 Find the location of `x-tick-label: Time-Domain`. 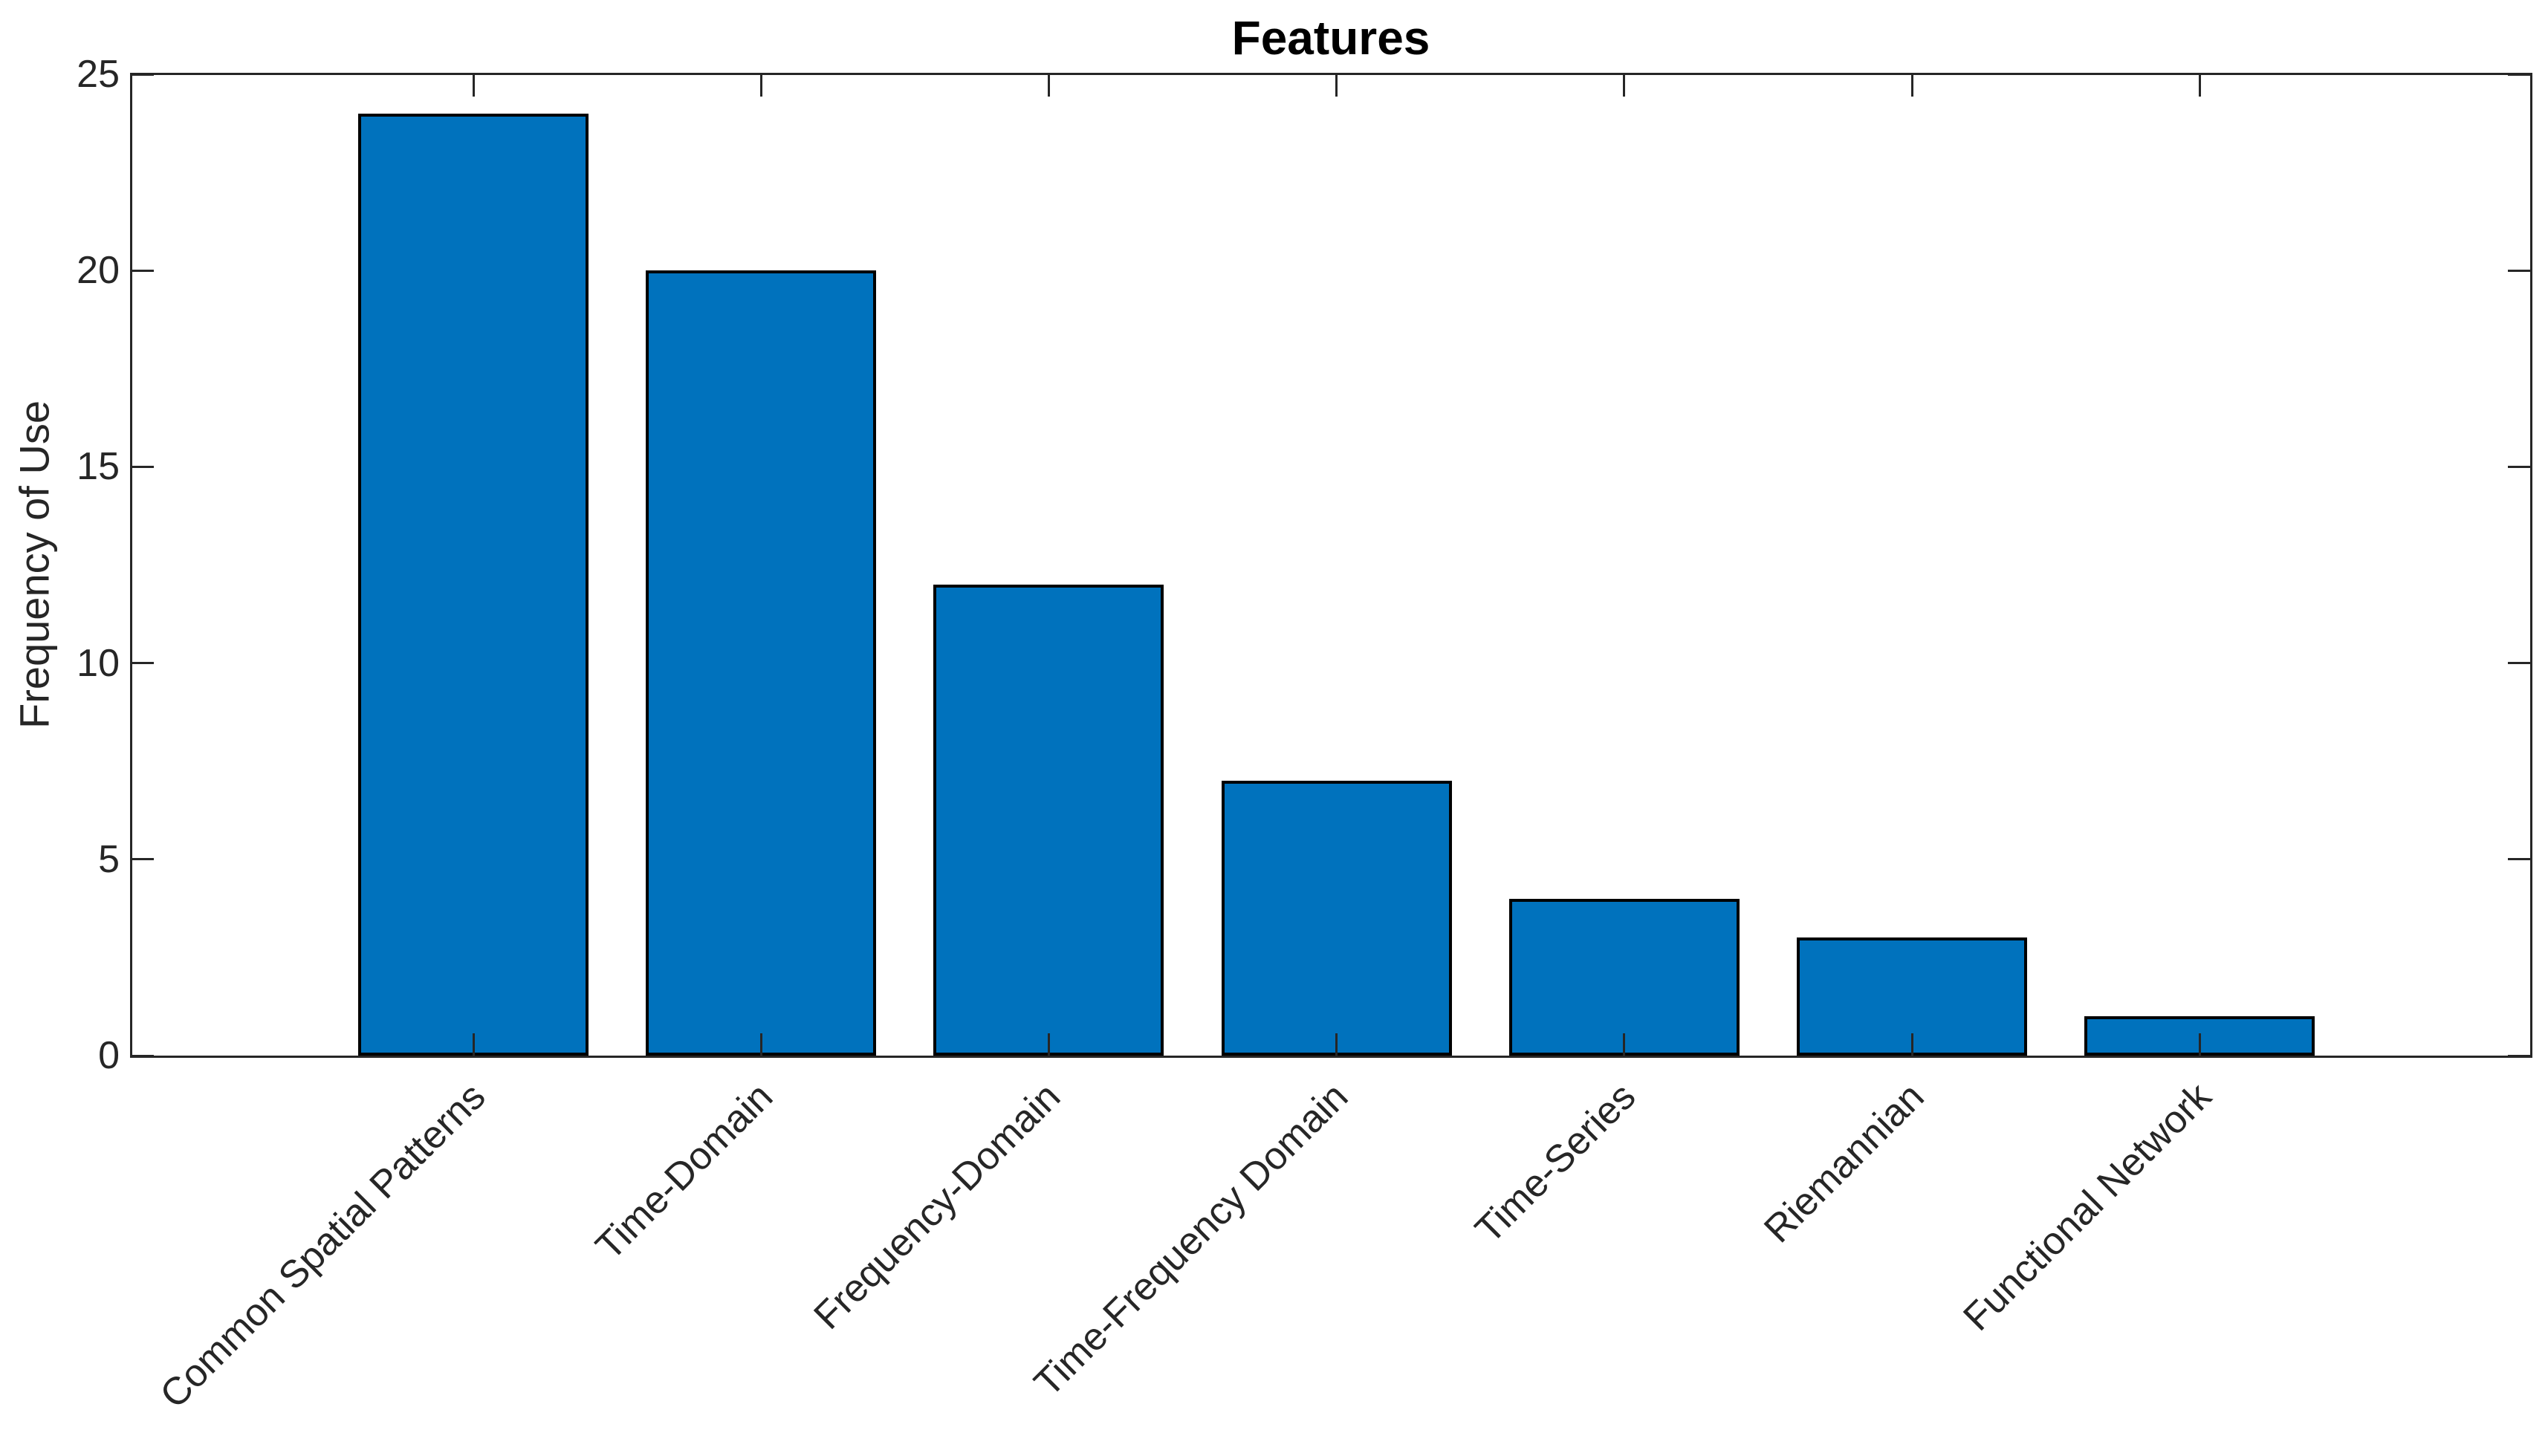

x-tick-label: Time-Domain is located at coordinates (684, 1172).